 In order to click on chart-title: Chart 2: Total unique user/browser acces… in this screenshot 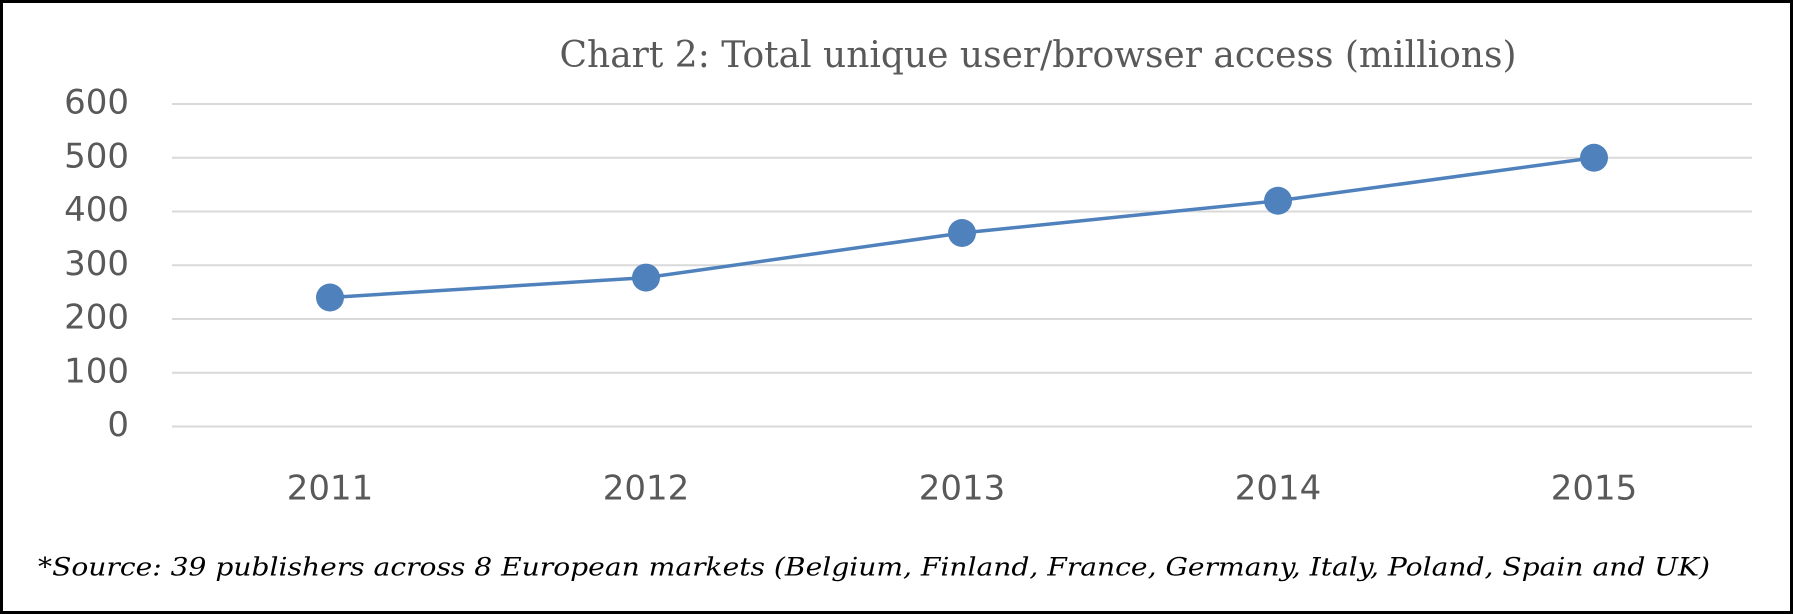, I will do `click(1037, 55)`.